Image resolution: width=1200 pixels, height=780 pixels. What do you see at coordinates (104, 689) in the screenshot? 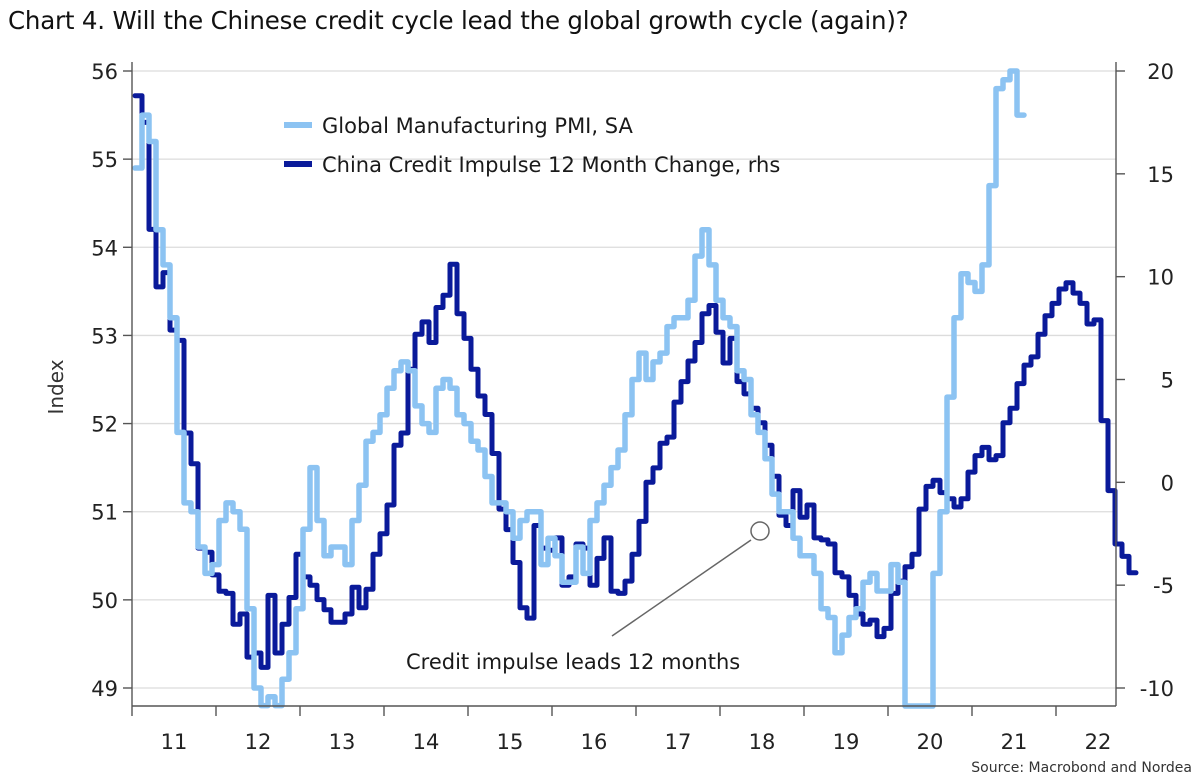
I see `left-tick-label: 49` at bounding box center [104, 689].